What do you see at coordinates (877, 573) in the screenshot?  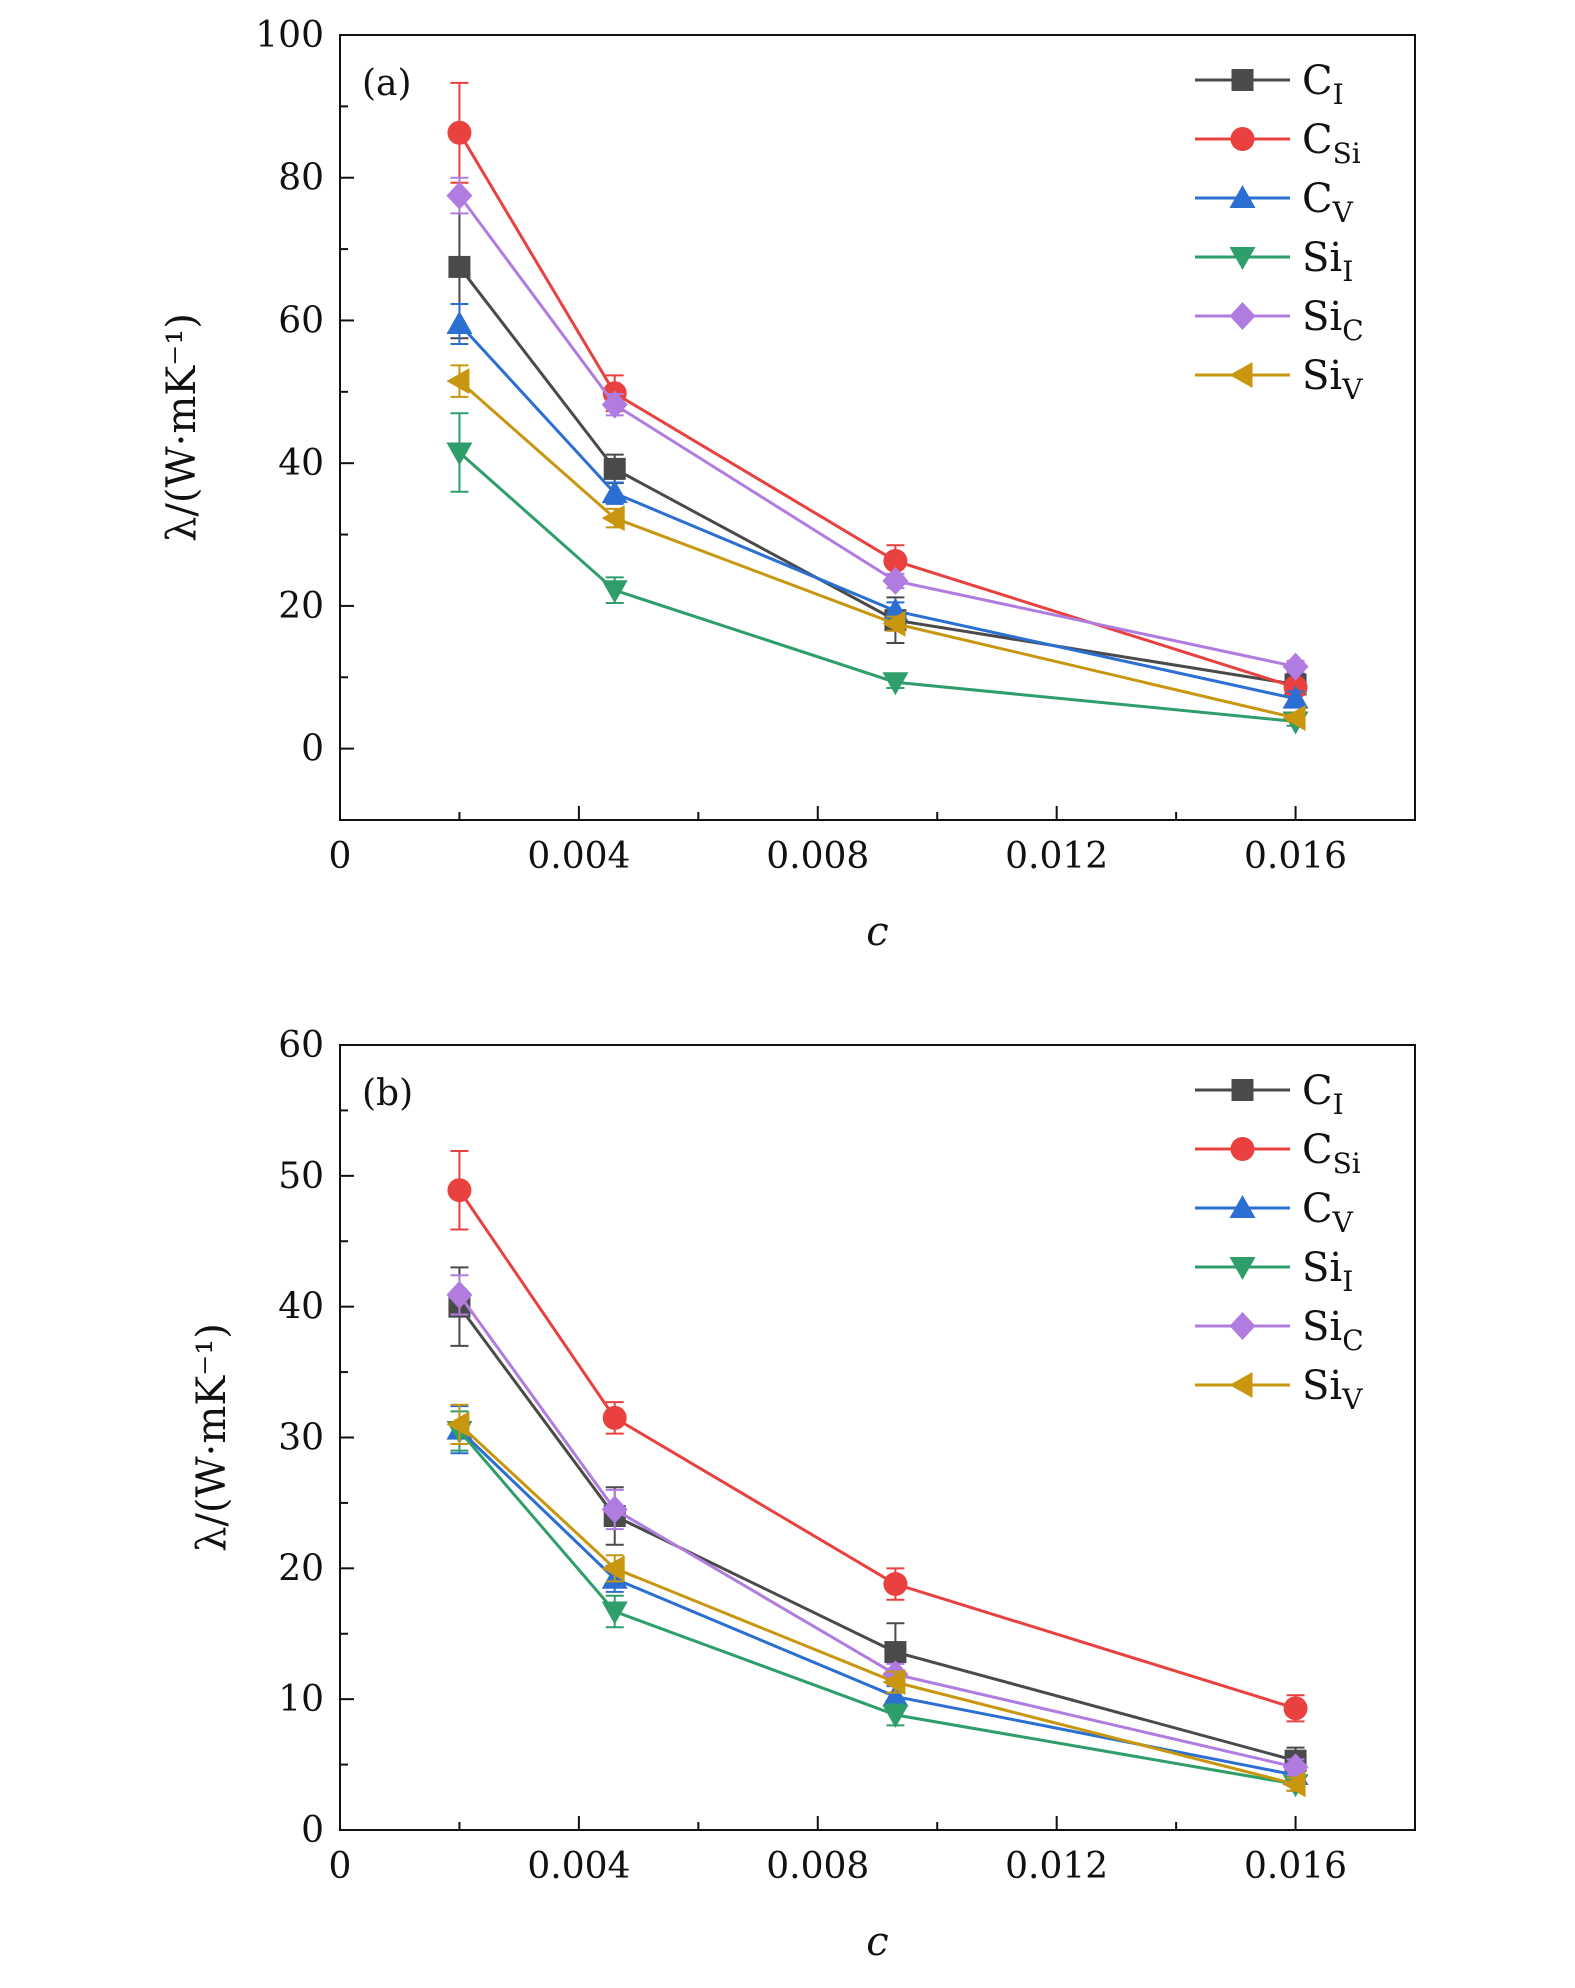 I see `series-si-i` at bounding box center [877, 573].